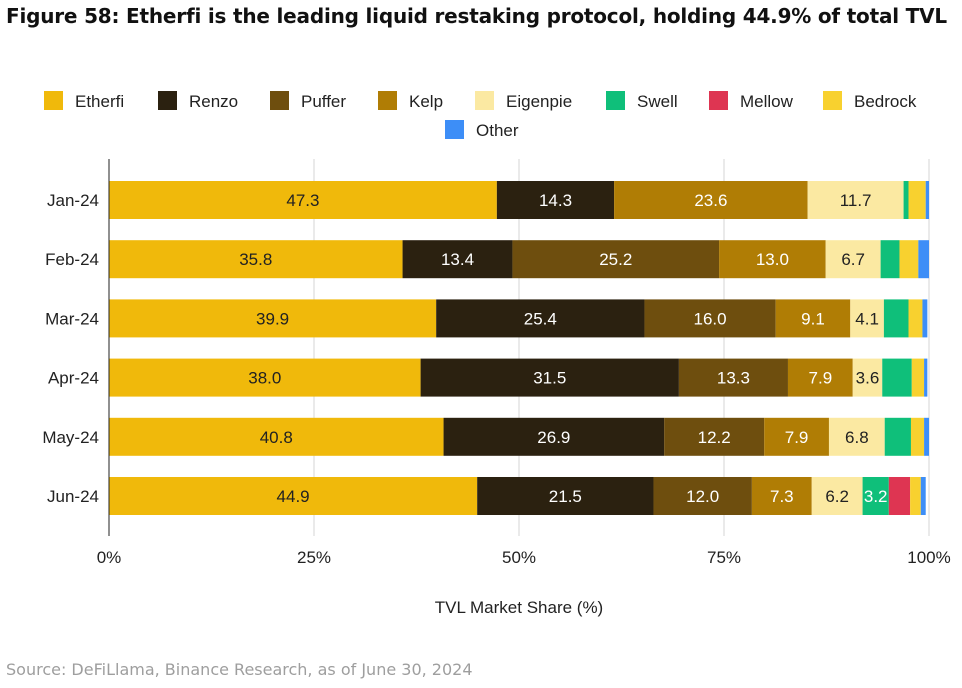  What do you see at coordinates (323, 101) in the screenshot?
I see `legend-label: Puffer` at bounding box center [323, 101].